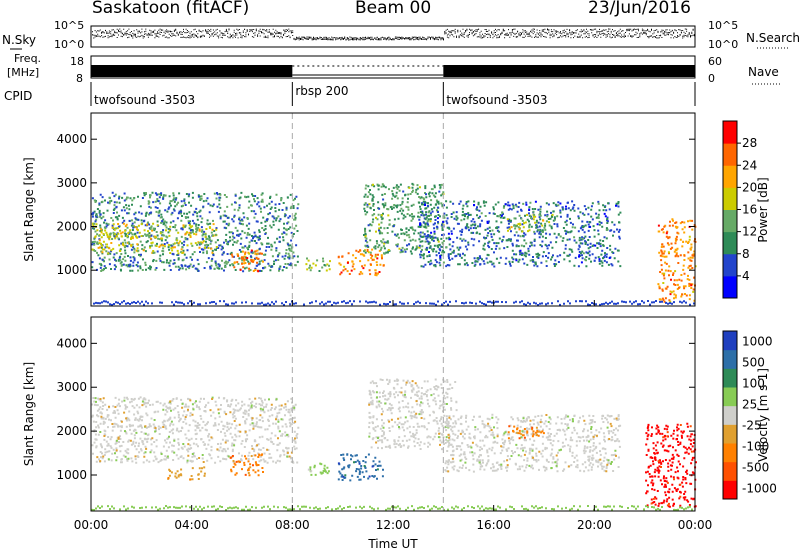  Describe the element at coordinates (755, 447) in the screenshot. I see `velocity-cb-label-5: -100` at that location.